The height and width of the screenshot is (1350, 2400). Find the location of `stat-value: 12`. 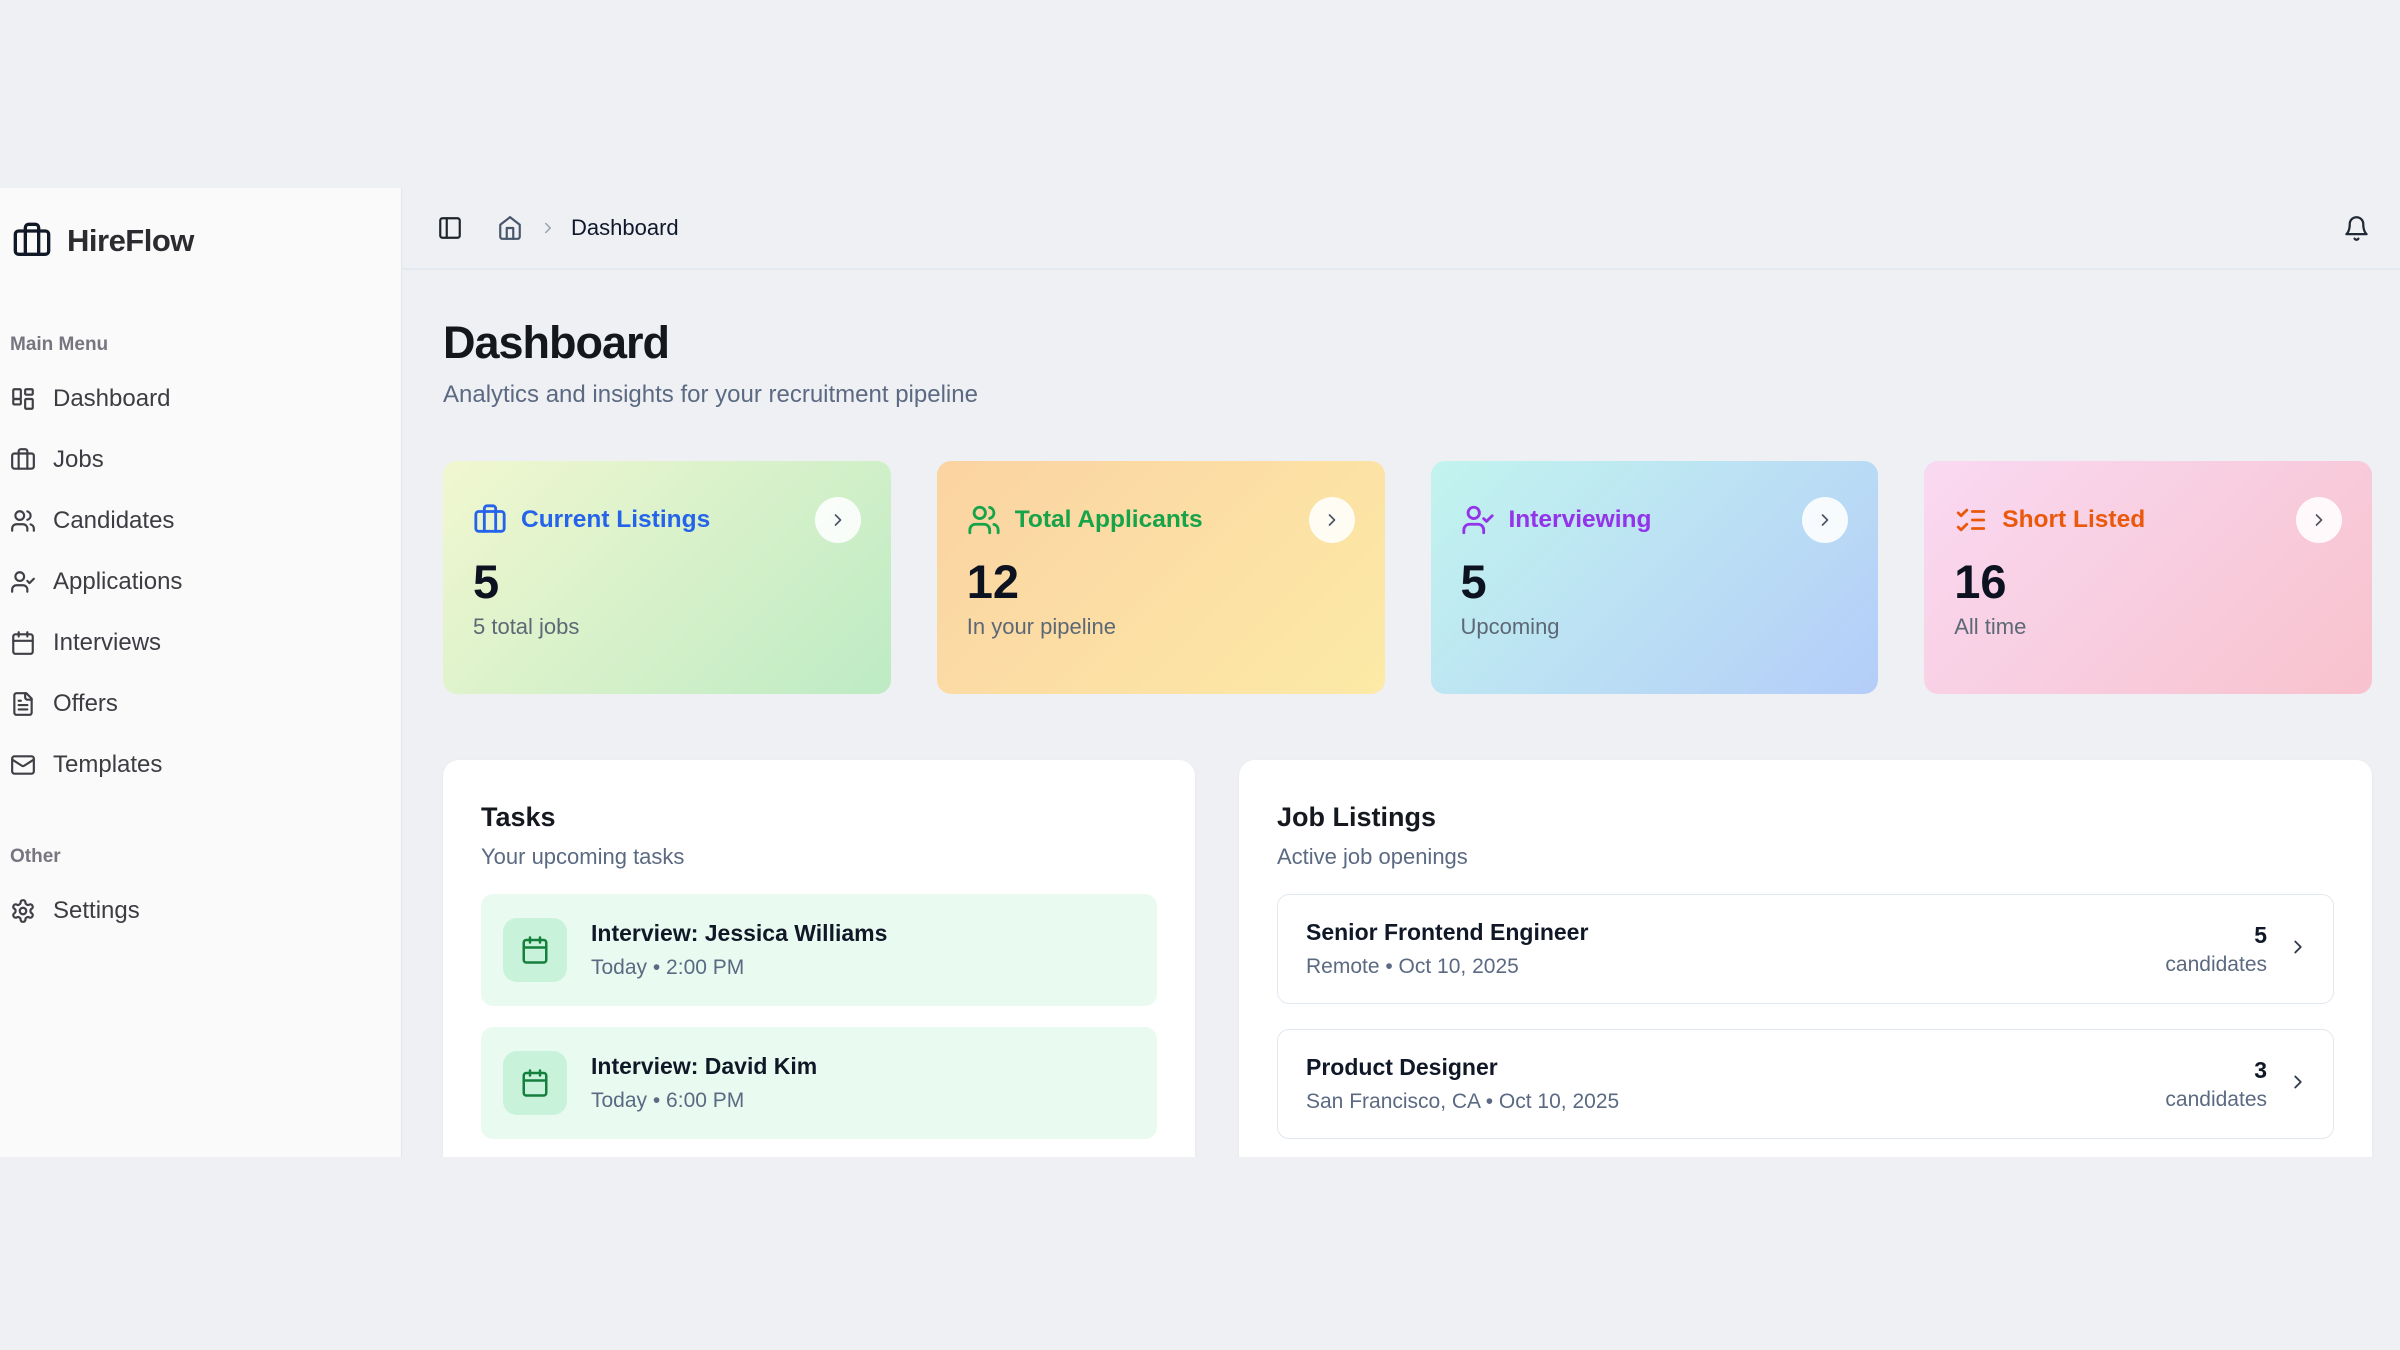

stat-value: 12 is located at coordinates (993, 581).